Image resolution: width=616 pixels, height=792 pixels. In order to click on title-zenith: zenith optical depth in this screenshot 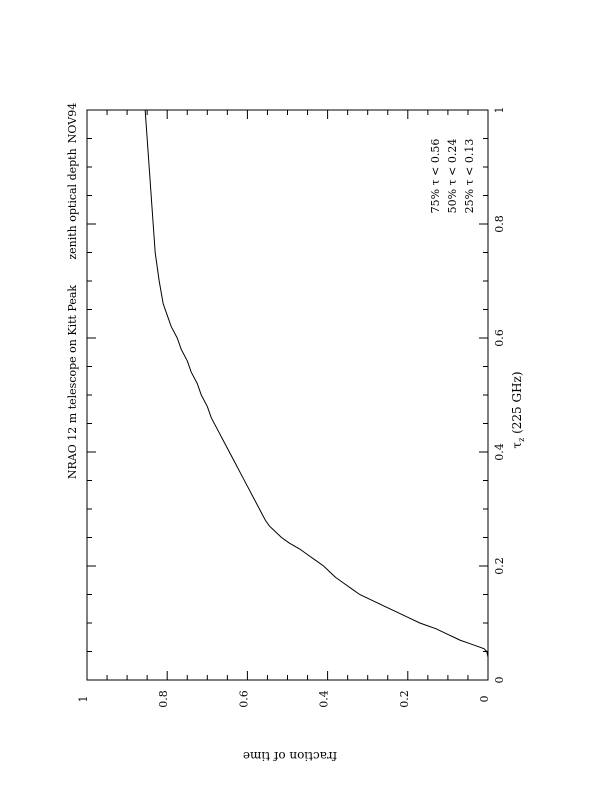, I will do `click(72, 203)`.